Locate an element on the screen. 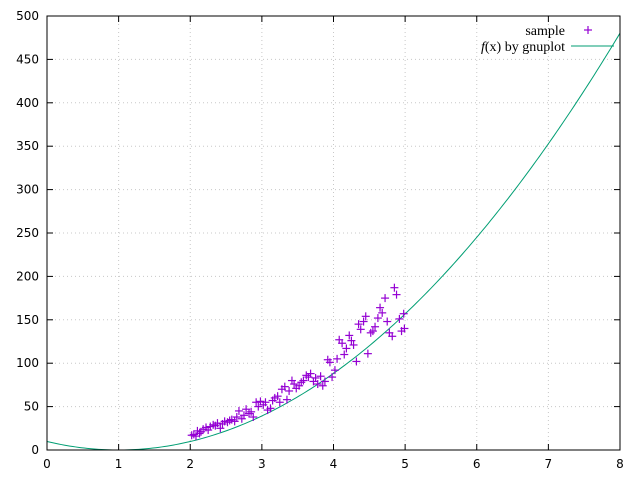 This screenshot has height=480, width=640. x-tick-label: 1 is located at coordinates (119, 464).